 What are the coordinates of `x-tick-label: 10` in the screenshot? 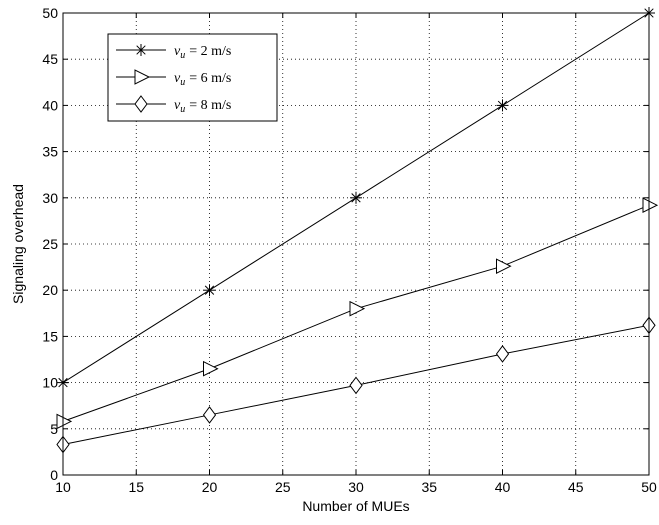 It's located at (63, 487).